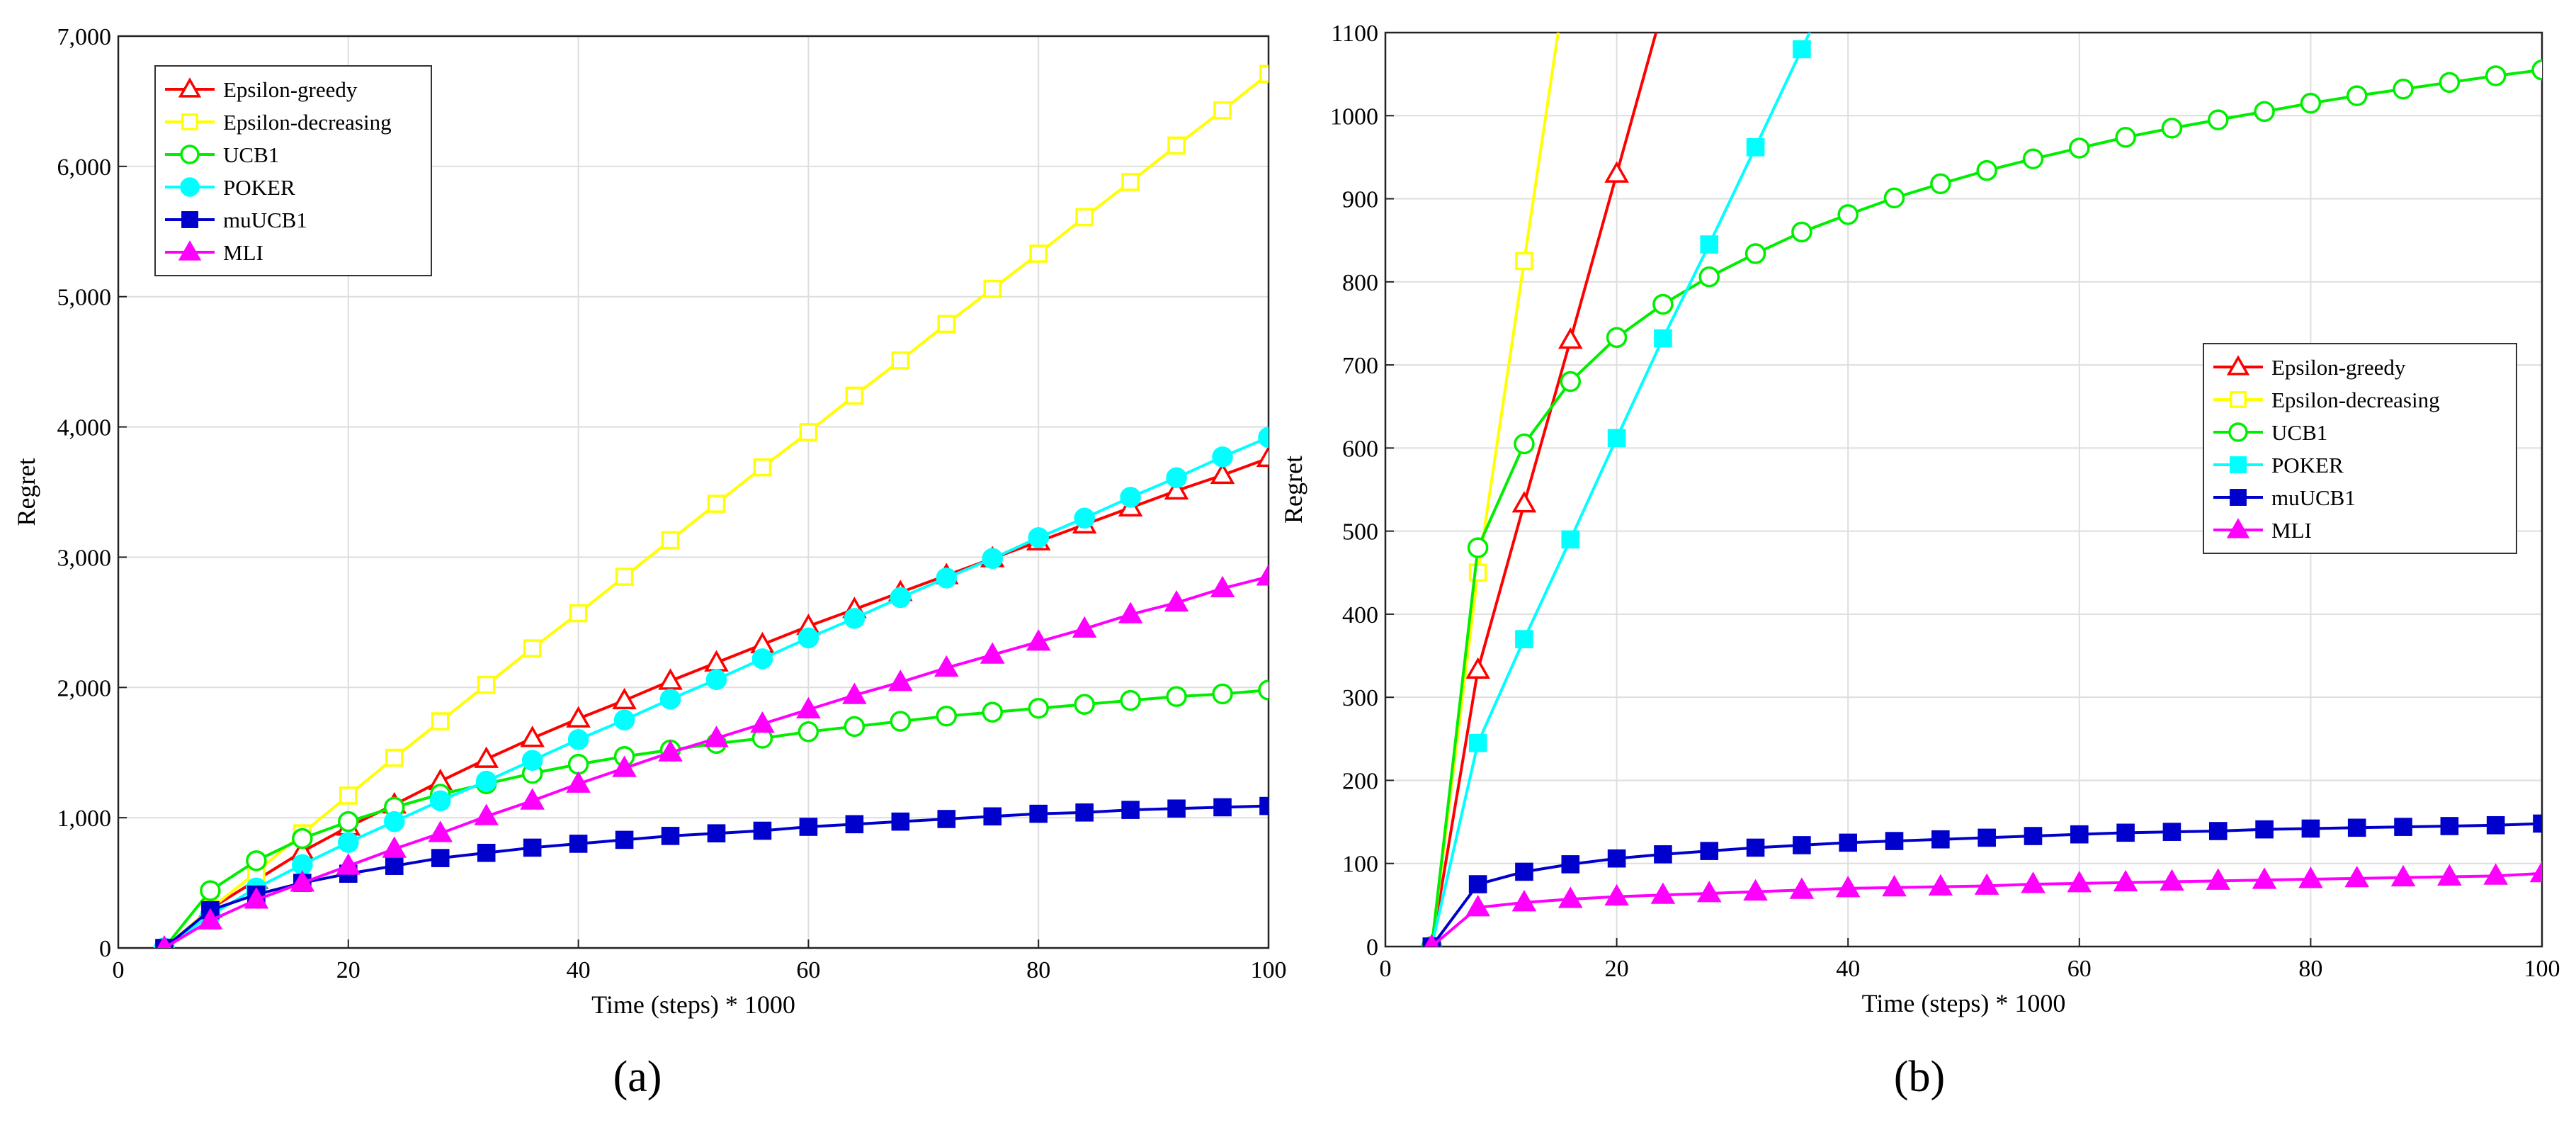  I want to click on y-tick-label: 2,000, so click(84, 688).